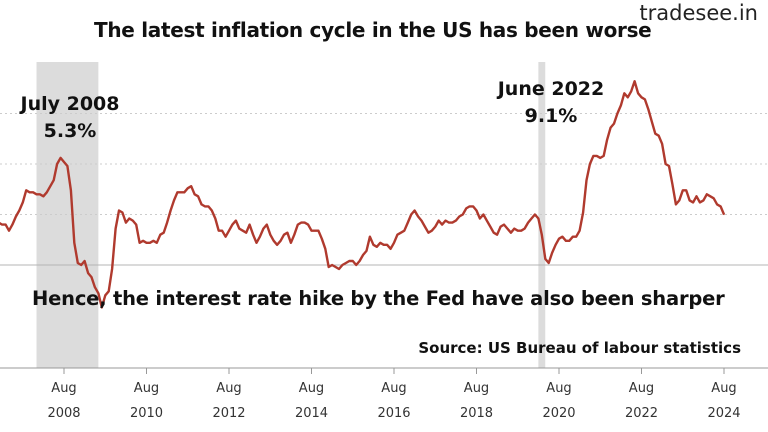  Describe the element at coordinates (551, 116) in the screenshot. I see `annotation-value: 9.1%` at that location.